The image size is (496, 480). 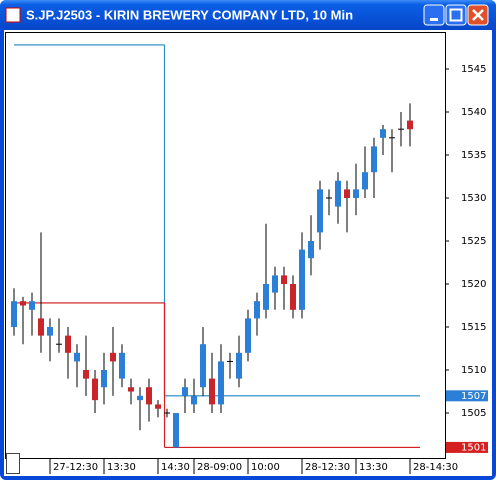 What do you see at coordinates (473, 396) in the screenshot?
I see `price-tag-label: 1507` at bounding box center [473, 396].